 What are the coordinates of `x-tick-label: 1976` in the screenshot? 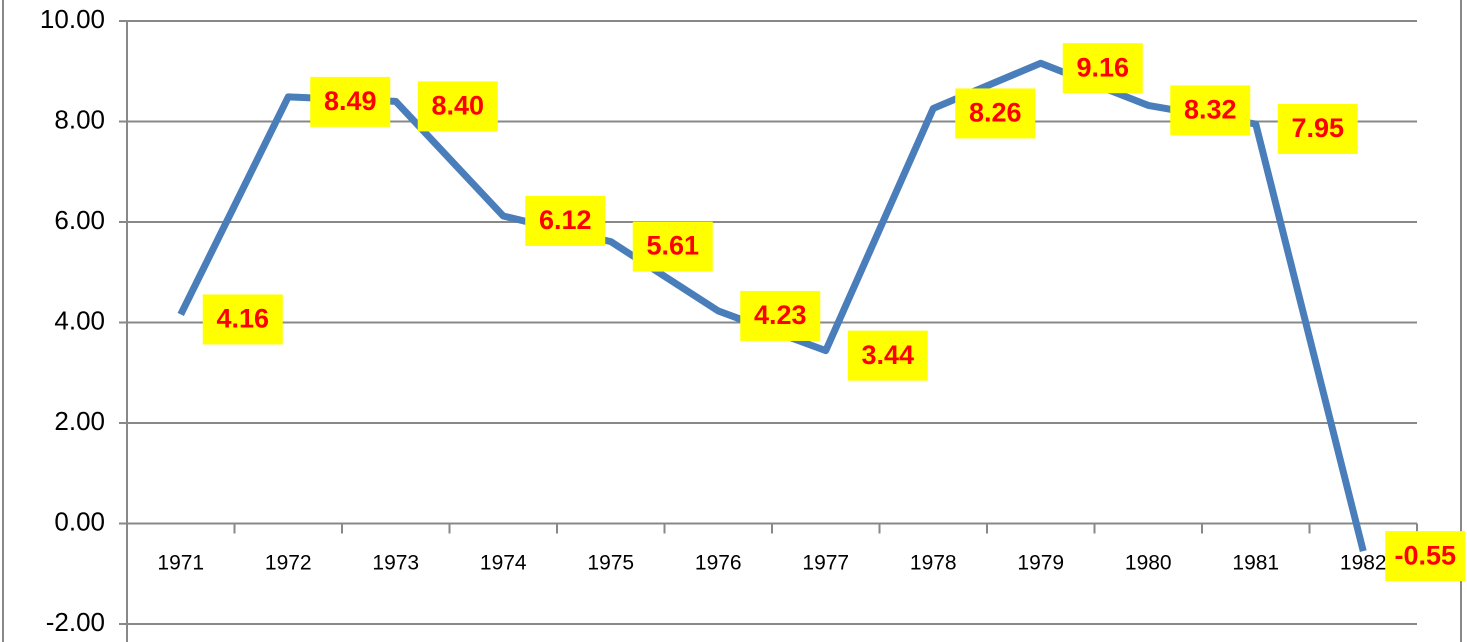 It's located at (718, 563).